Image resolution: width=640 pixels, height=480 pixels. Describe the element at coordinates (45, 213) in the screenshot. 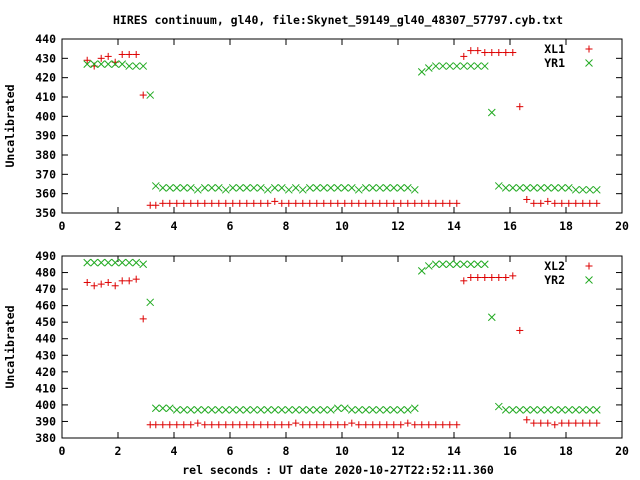

I see `top-y-tick-label: 350` at that location.